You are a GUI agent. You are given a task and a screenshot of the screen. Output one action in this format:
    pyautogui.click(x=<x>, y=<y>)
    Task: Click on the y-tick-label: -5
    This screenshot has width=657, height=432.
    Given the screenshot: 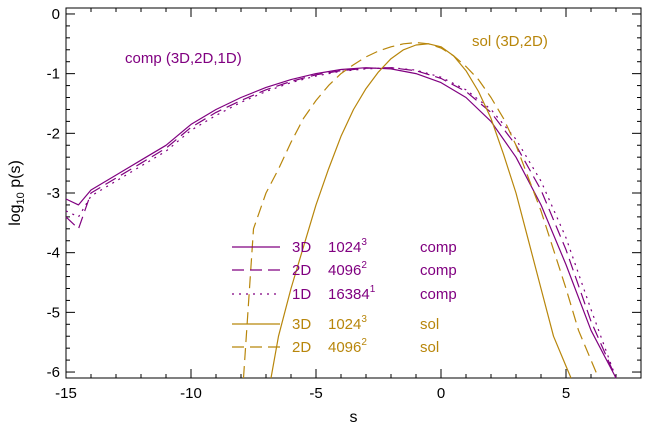 What is the action you would take?
    pyautogui.click(x=53, y=312)
    